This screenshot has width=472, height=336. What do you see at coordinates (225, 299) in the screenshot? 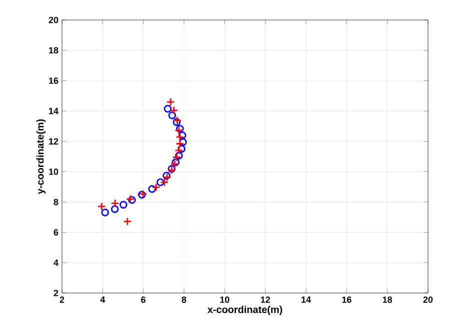
I see `x-tick-label: 10` at bounding box center [225, 299].